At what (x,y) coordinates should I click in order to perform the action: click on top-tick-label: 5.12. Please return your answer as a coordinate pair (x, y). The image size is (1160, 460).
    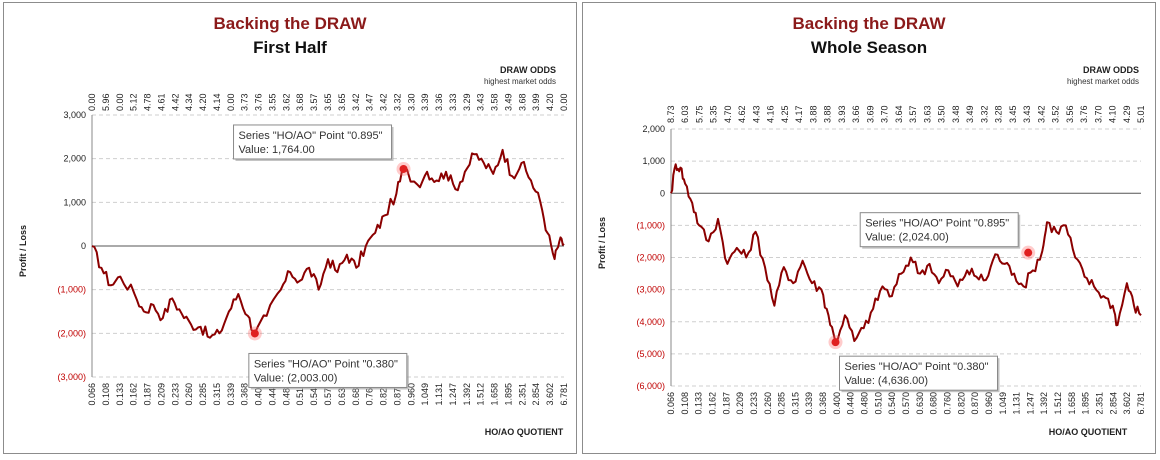
    Looking at the image, I should click on (134, 102).